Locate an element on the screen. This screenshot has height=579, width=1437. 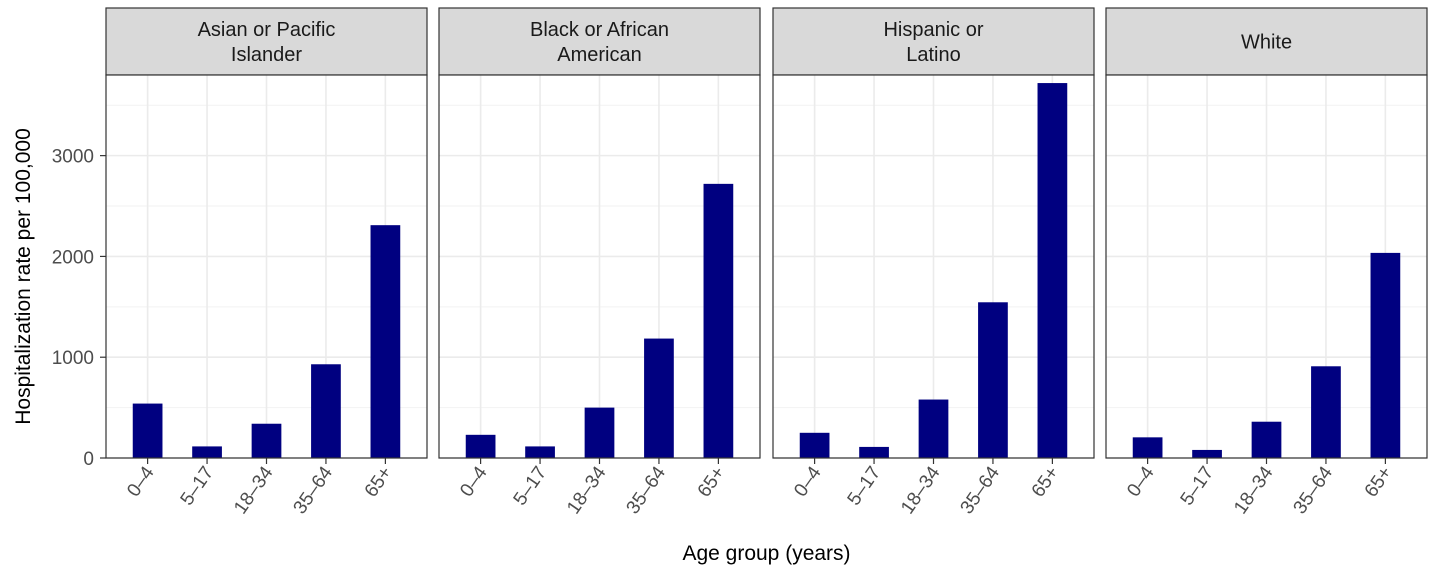
facet-title-line: Latino is located at coordinates (933, 55).